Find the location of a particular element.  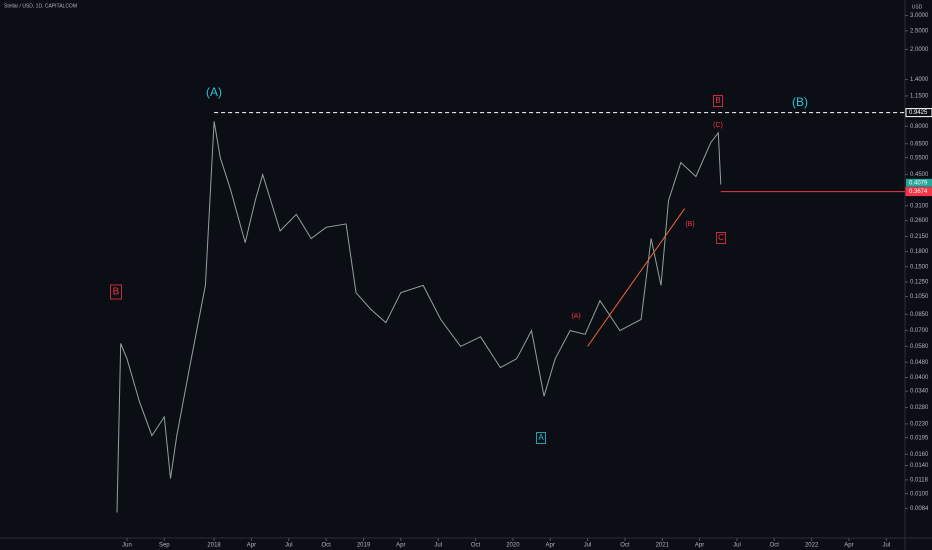

trend-line is located at coordinates (636, 277).